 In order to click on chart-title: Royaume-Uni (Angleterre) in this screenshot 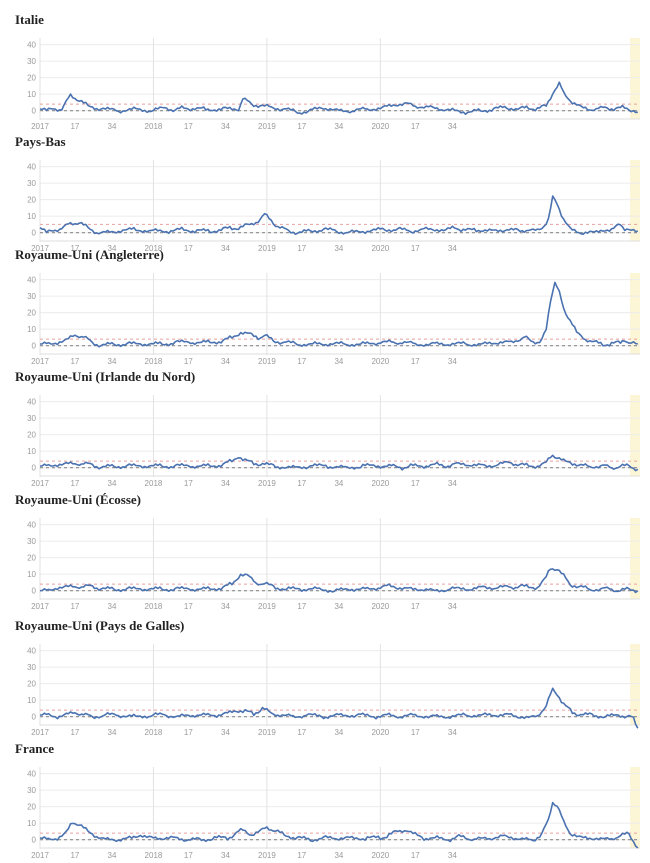, I will do `click(89, 254)`.